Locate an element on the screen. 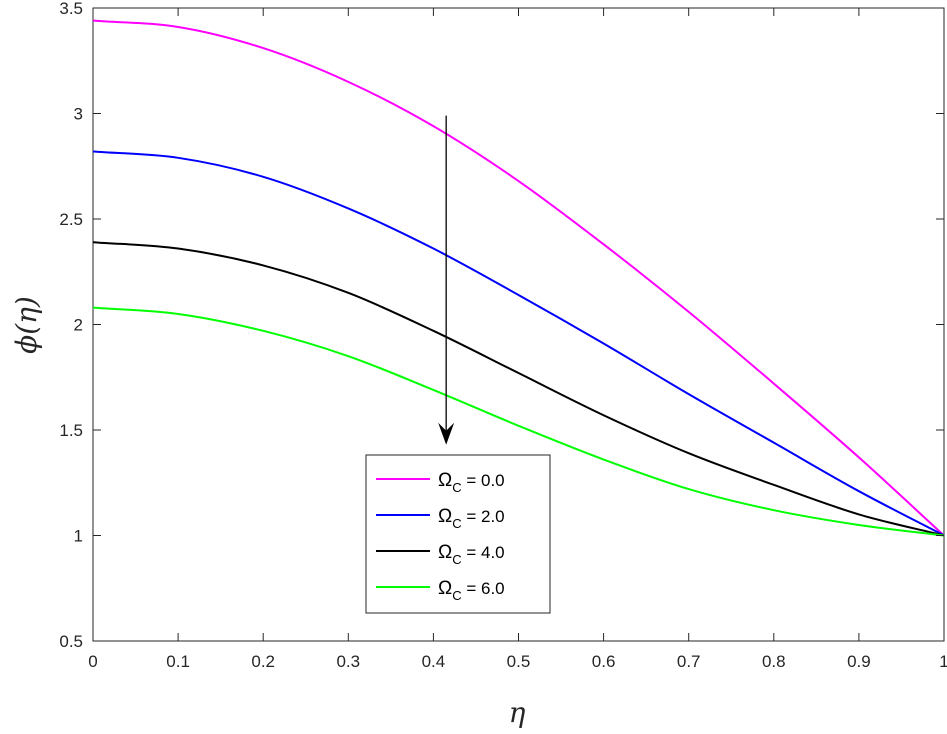 The width and height of the screenshot is (947, 734). legend-label-3: ΩC = 6.0 is located at coordinates (471, 590).